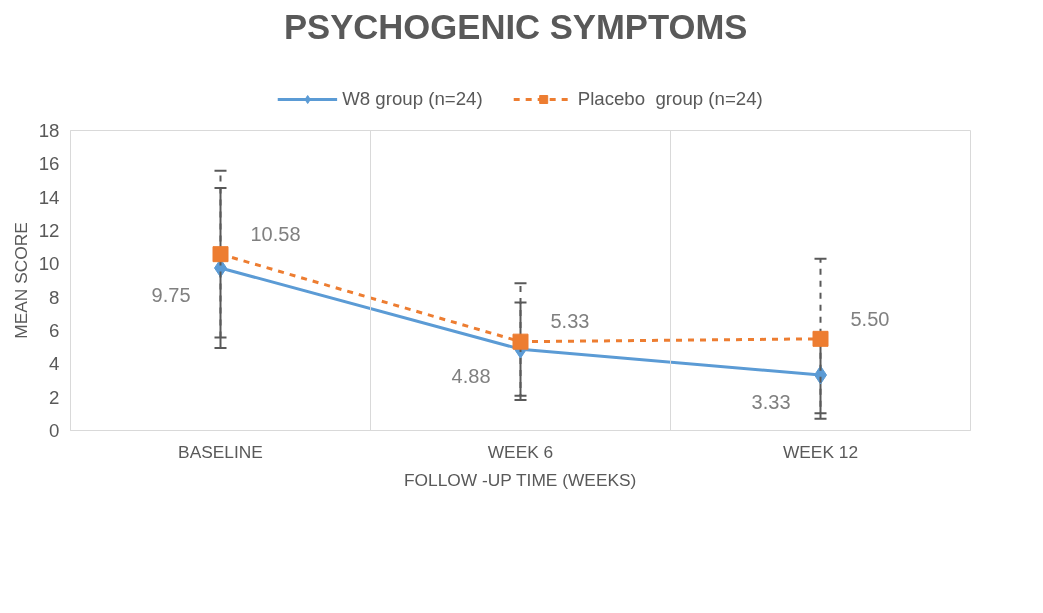 The height and width of the screenshot is (613, 1043). What do you see at coordinates (20, 280) in the screenshot?
I see `y-axis-title: MEAN SCORE` at bounding box center [20, 280].